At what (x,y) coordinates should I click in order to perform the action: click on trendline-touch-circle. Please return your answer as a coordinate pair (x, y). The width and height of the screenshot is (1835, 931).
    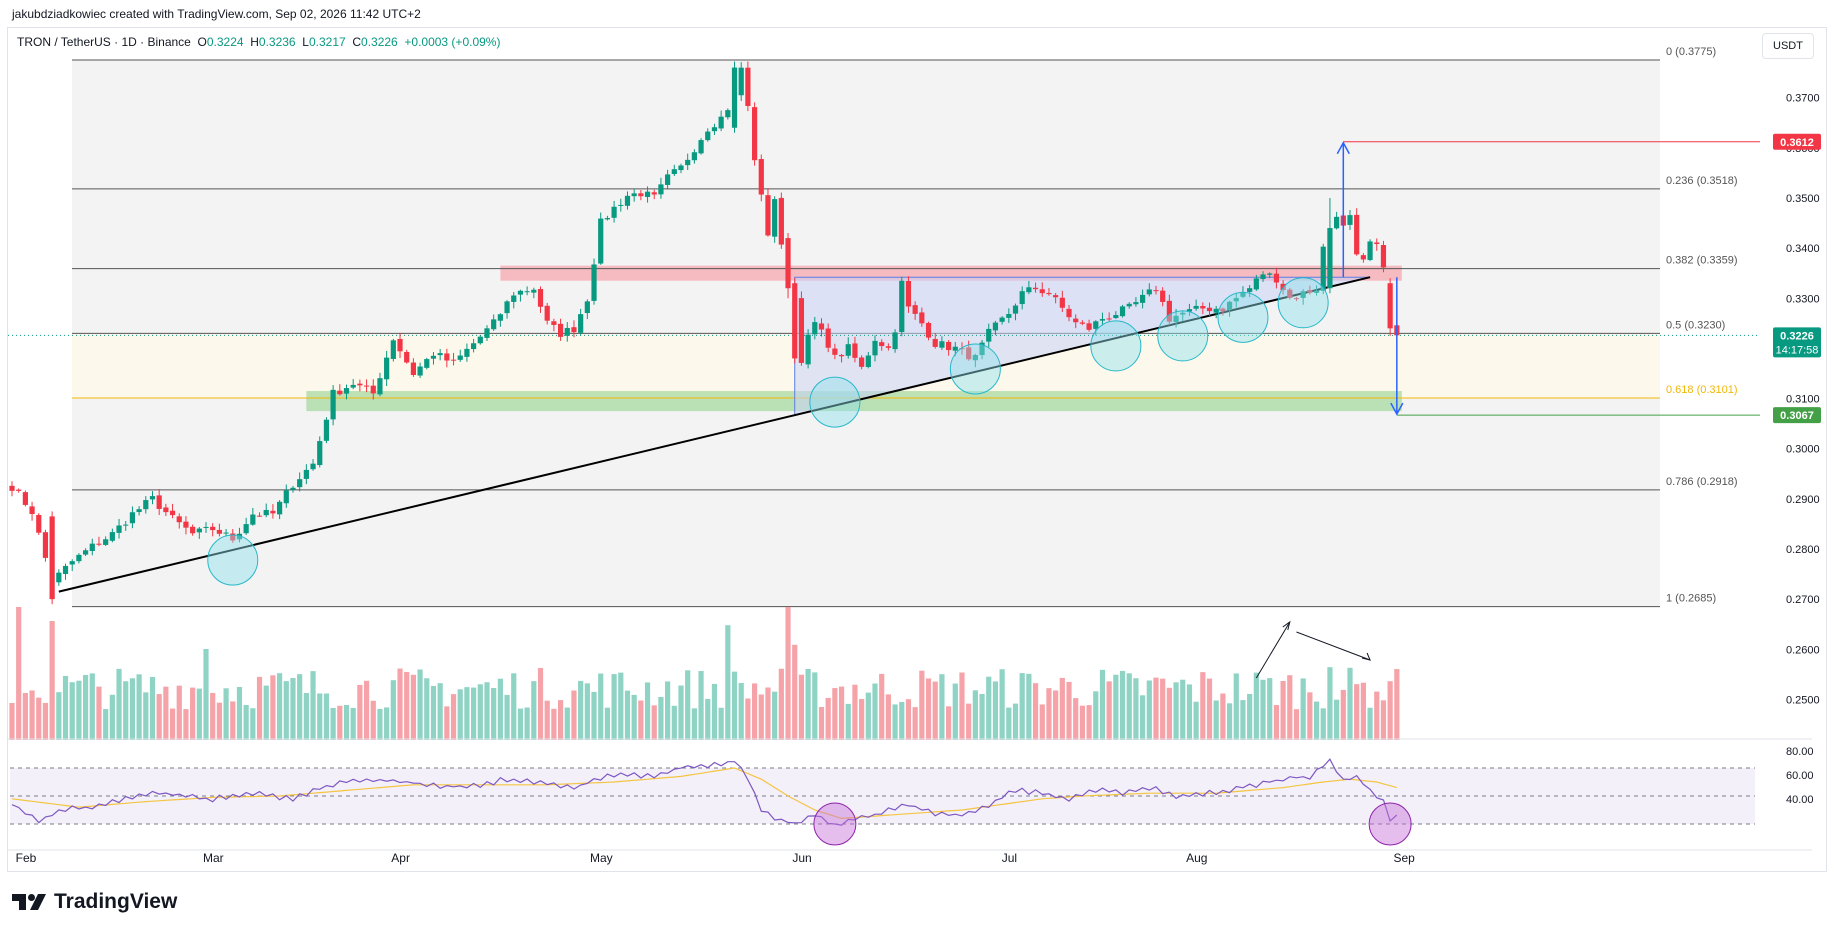
    Looking at the image, I should click on (1243, 317).